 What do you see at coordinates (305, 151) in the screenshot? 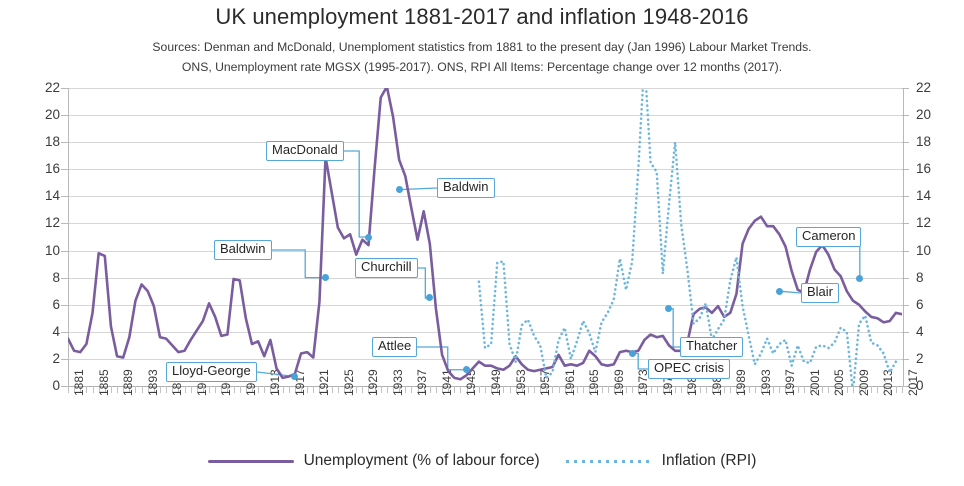
I see `annotation-label-macdonald: MacDonald` at bounding box center [305, 151].